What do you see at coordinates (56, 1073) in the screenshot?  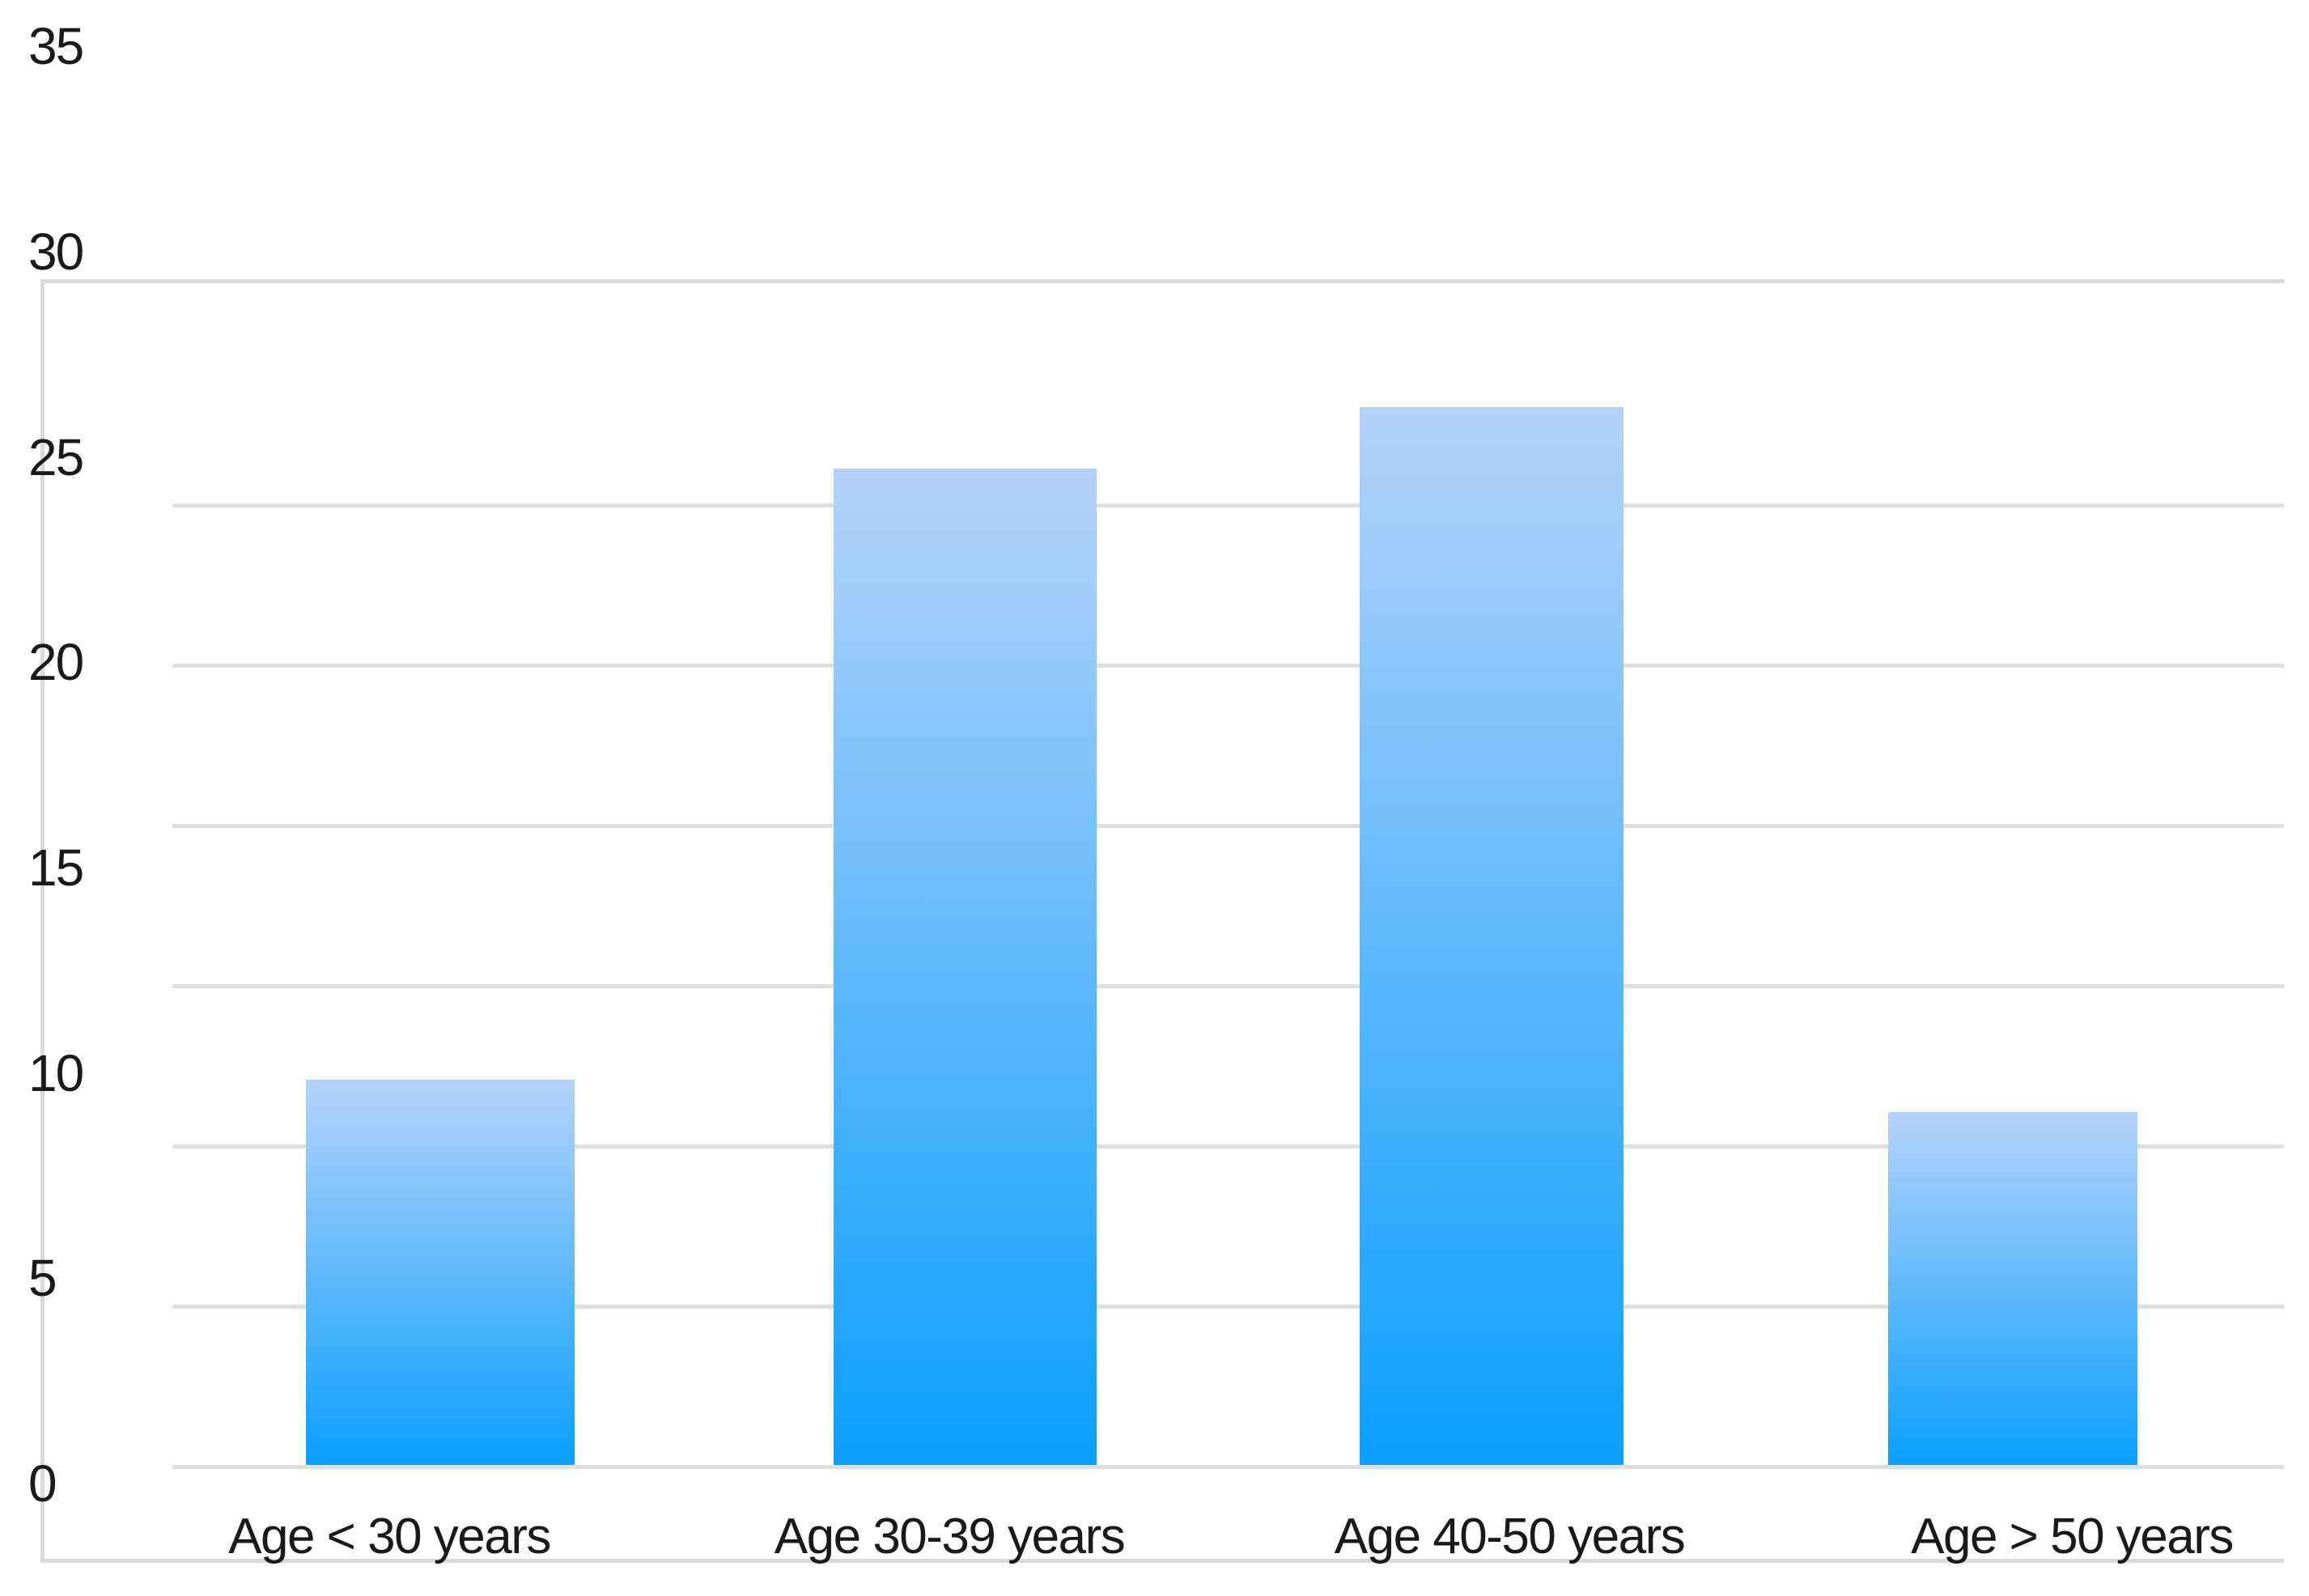 I see `y-axis-tick-label: 10` at bounding box center [56, 1073].